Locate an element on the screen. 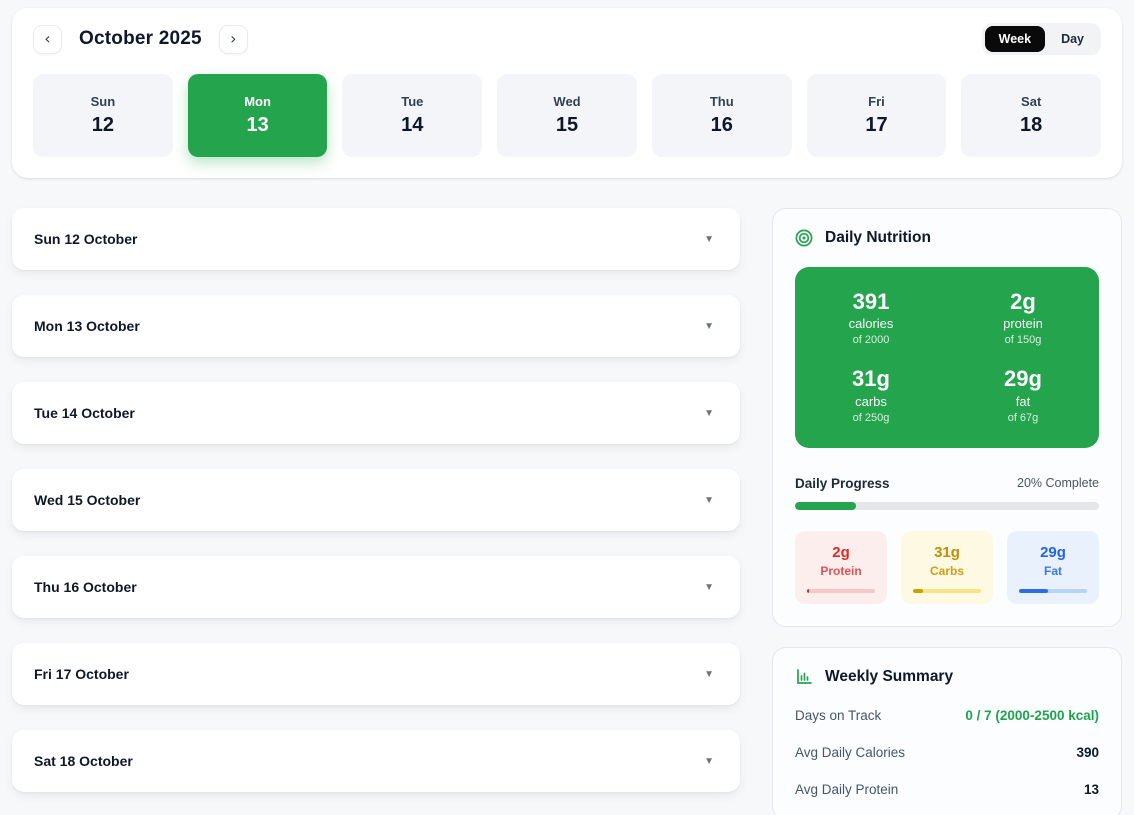  fat-macro-card: 29g Fat is located at coordinates (1053, 567).